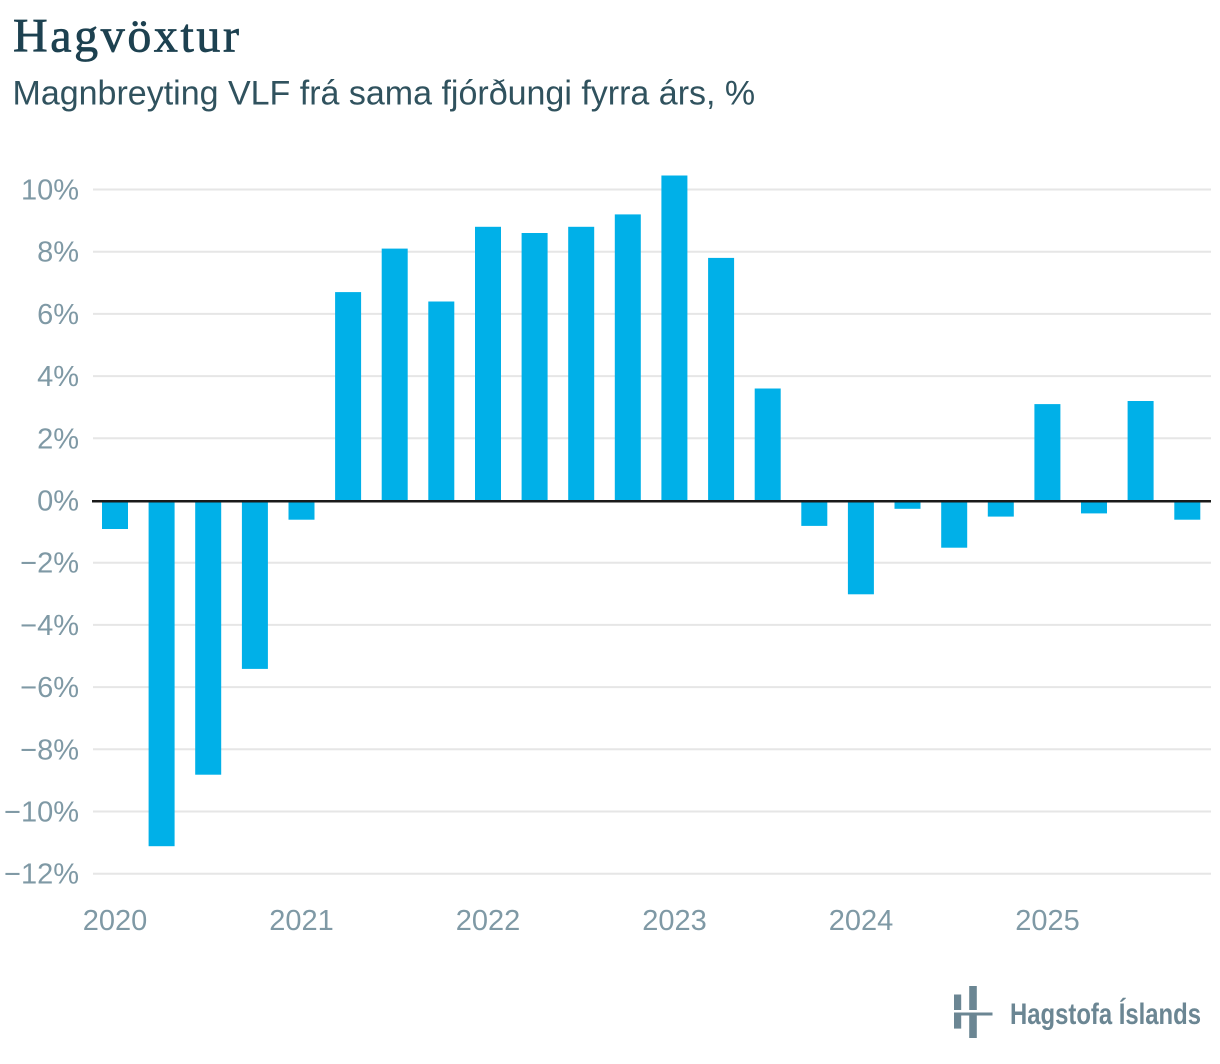 The width and height of the screenshot is (1220, 1064). Describe the element at coordinates (488, 921) in the screenshot. I see `svg-text: 2022` at that location.